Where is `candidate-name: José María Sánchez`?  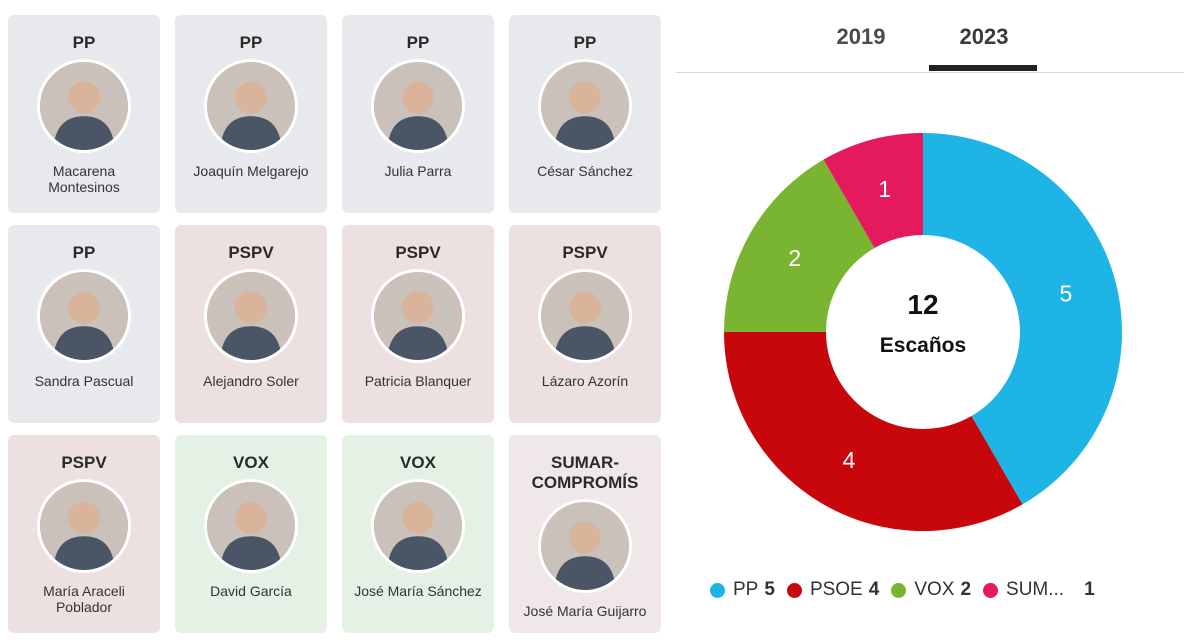
candidate-name: José María Sánchez is located at coordinates (418, 591).